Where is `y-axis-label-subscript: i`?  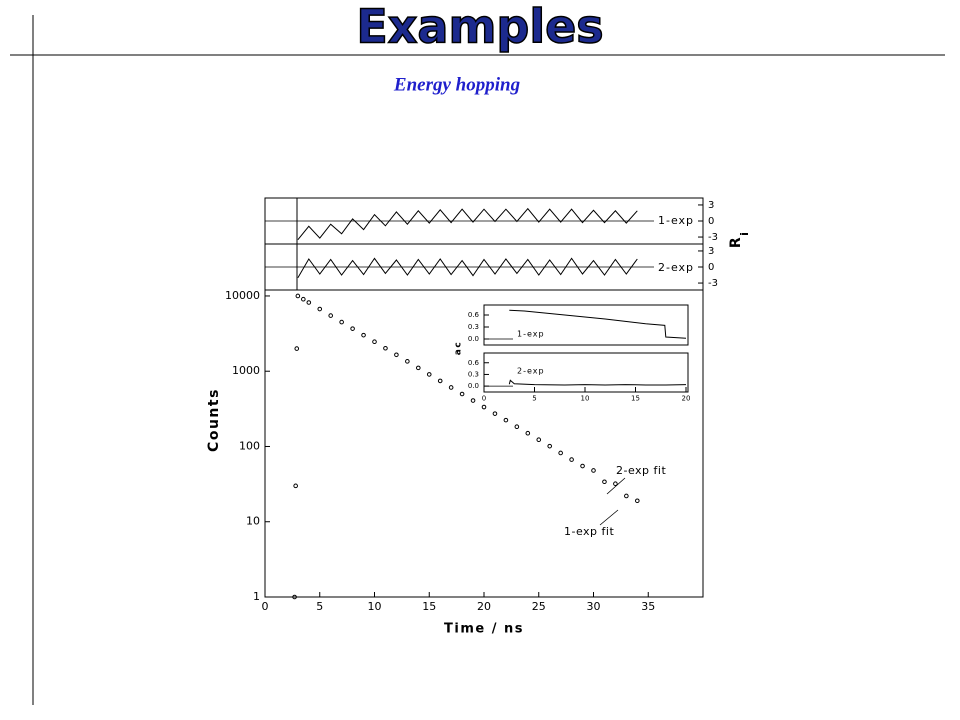
y-axis-label-subscript: i is located at coordinates (744, 234).